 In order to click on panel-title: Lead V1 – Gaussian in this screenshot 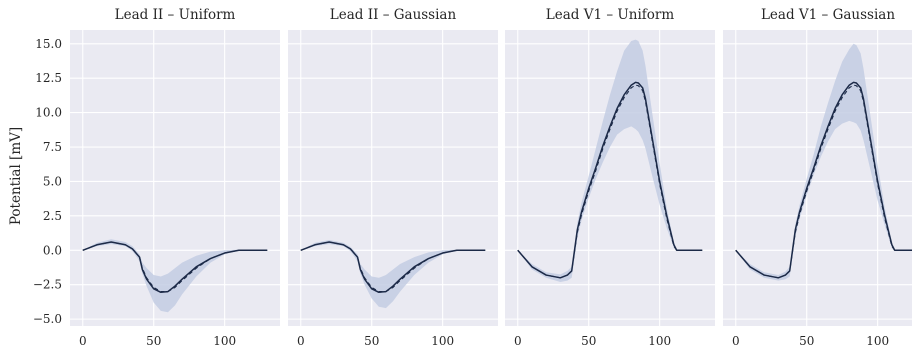, I will do `click(828, 15)`.